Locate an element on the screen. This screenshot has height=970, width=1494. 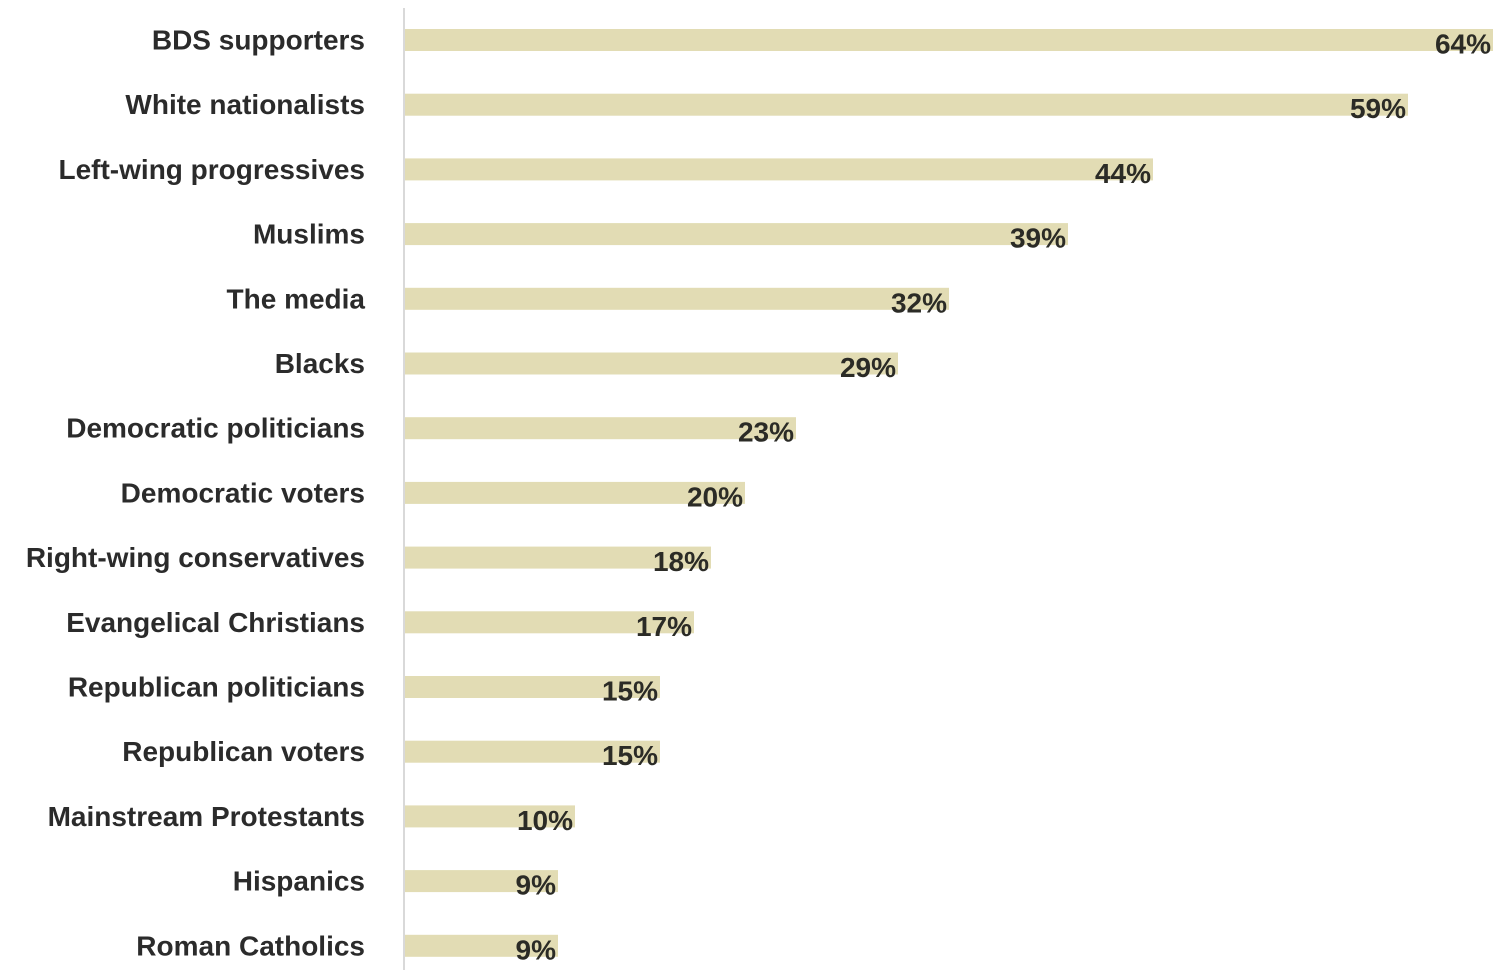
value-label: 29% is located at coordinates (868, 367).